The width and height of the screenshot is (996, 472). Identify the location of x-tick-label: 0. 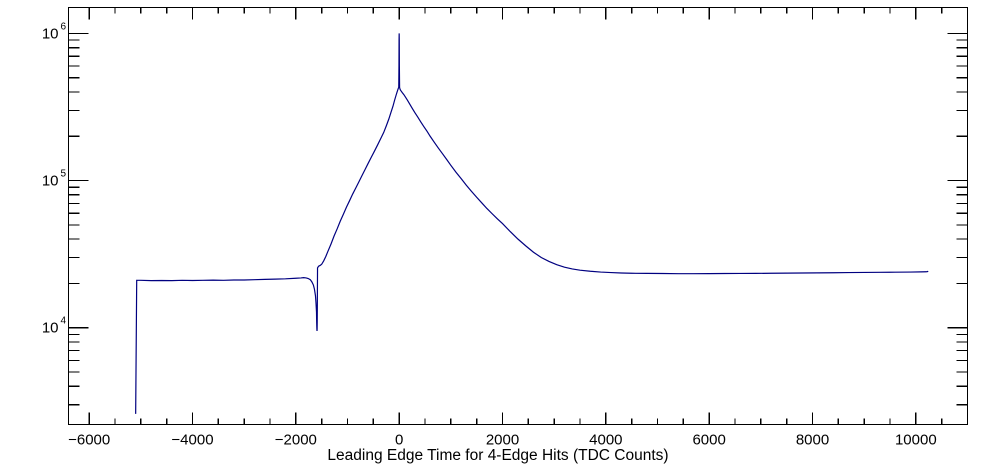
(399, 440).